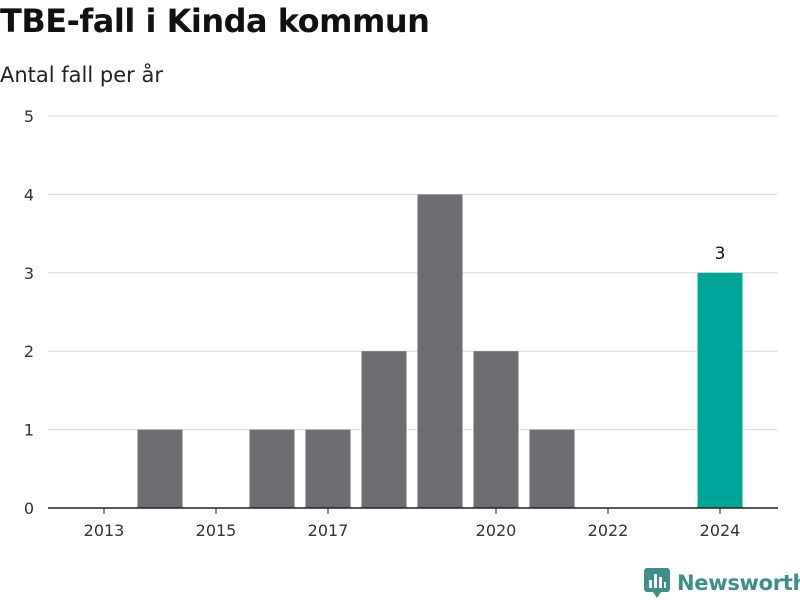  What do you see at coordinates (29, 273) in the screenshot?
I see `y-tick-label: 3` at bounding box center [29, 273].